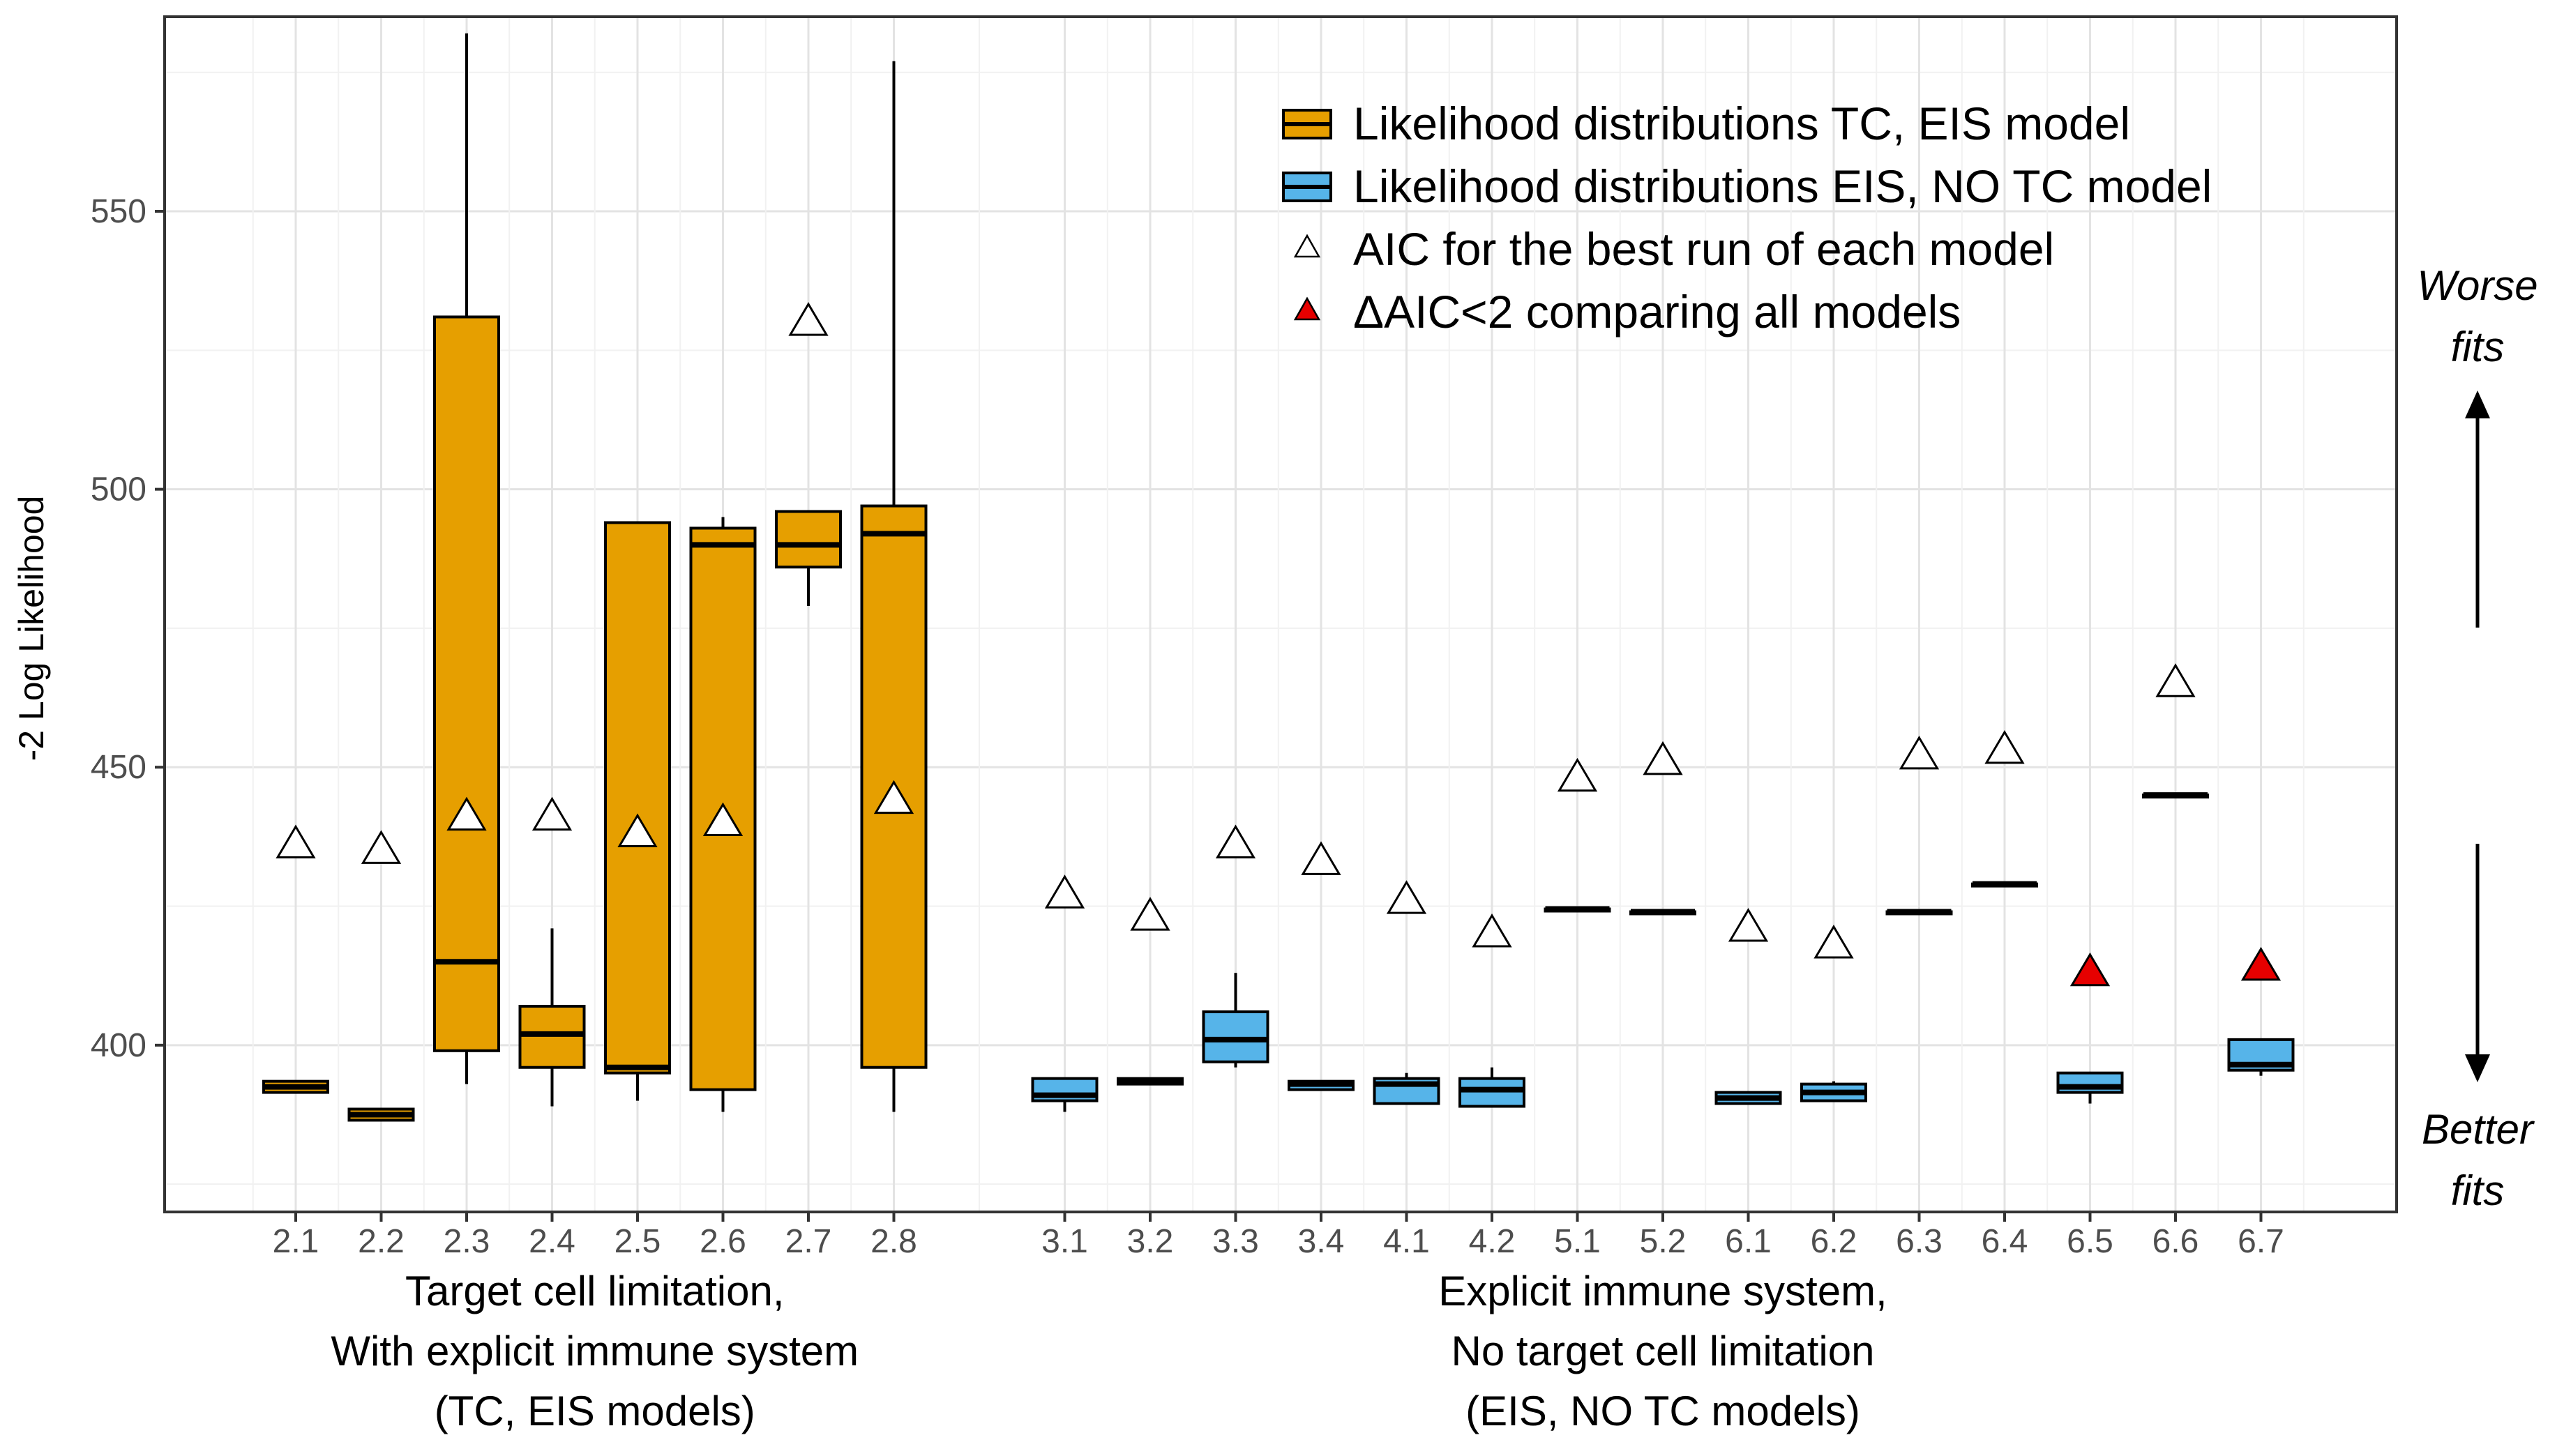 The image size is (2564, 1456). What do you see at coordinates (552, 1241) in the screenshot?
I see `x-tick-label: 2.4` at bounding box center [552, 1241].